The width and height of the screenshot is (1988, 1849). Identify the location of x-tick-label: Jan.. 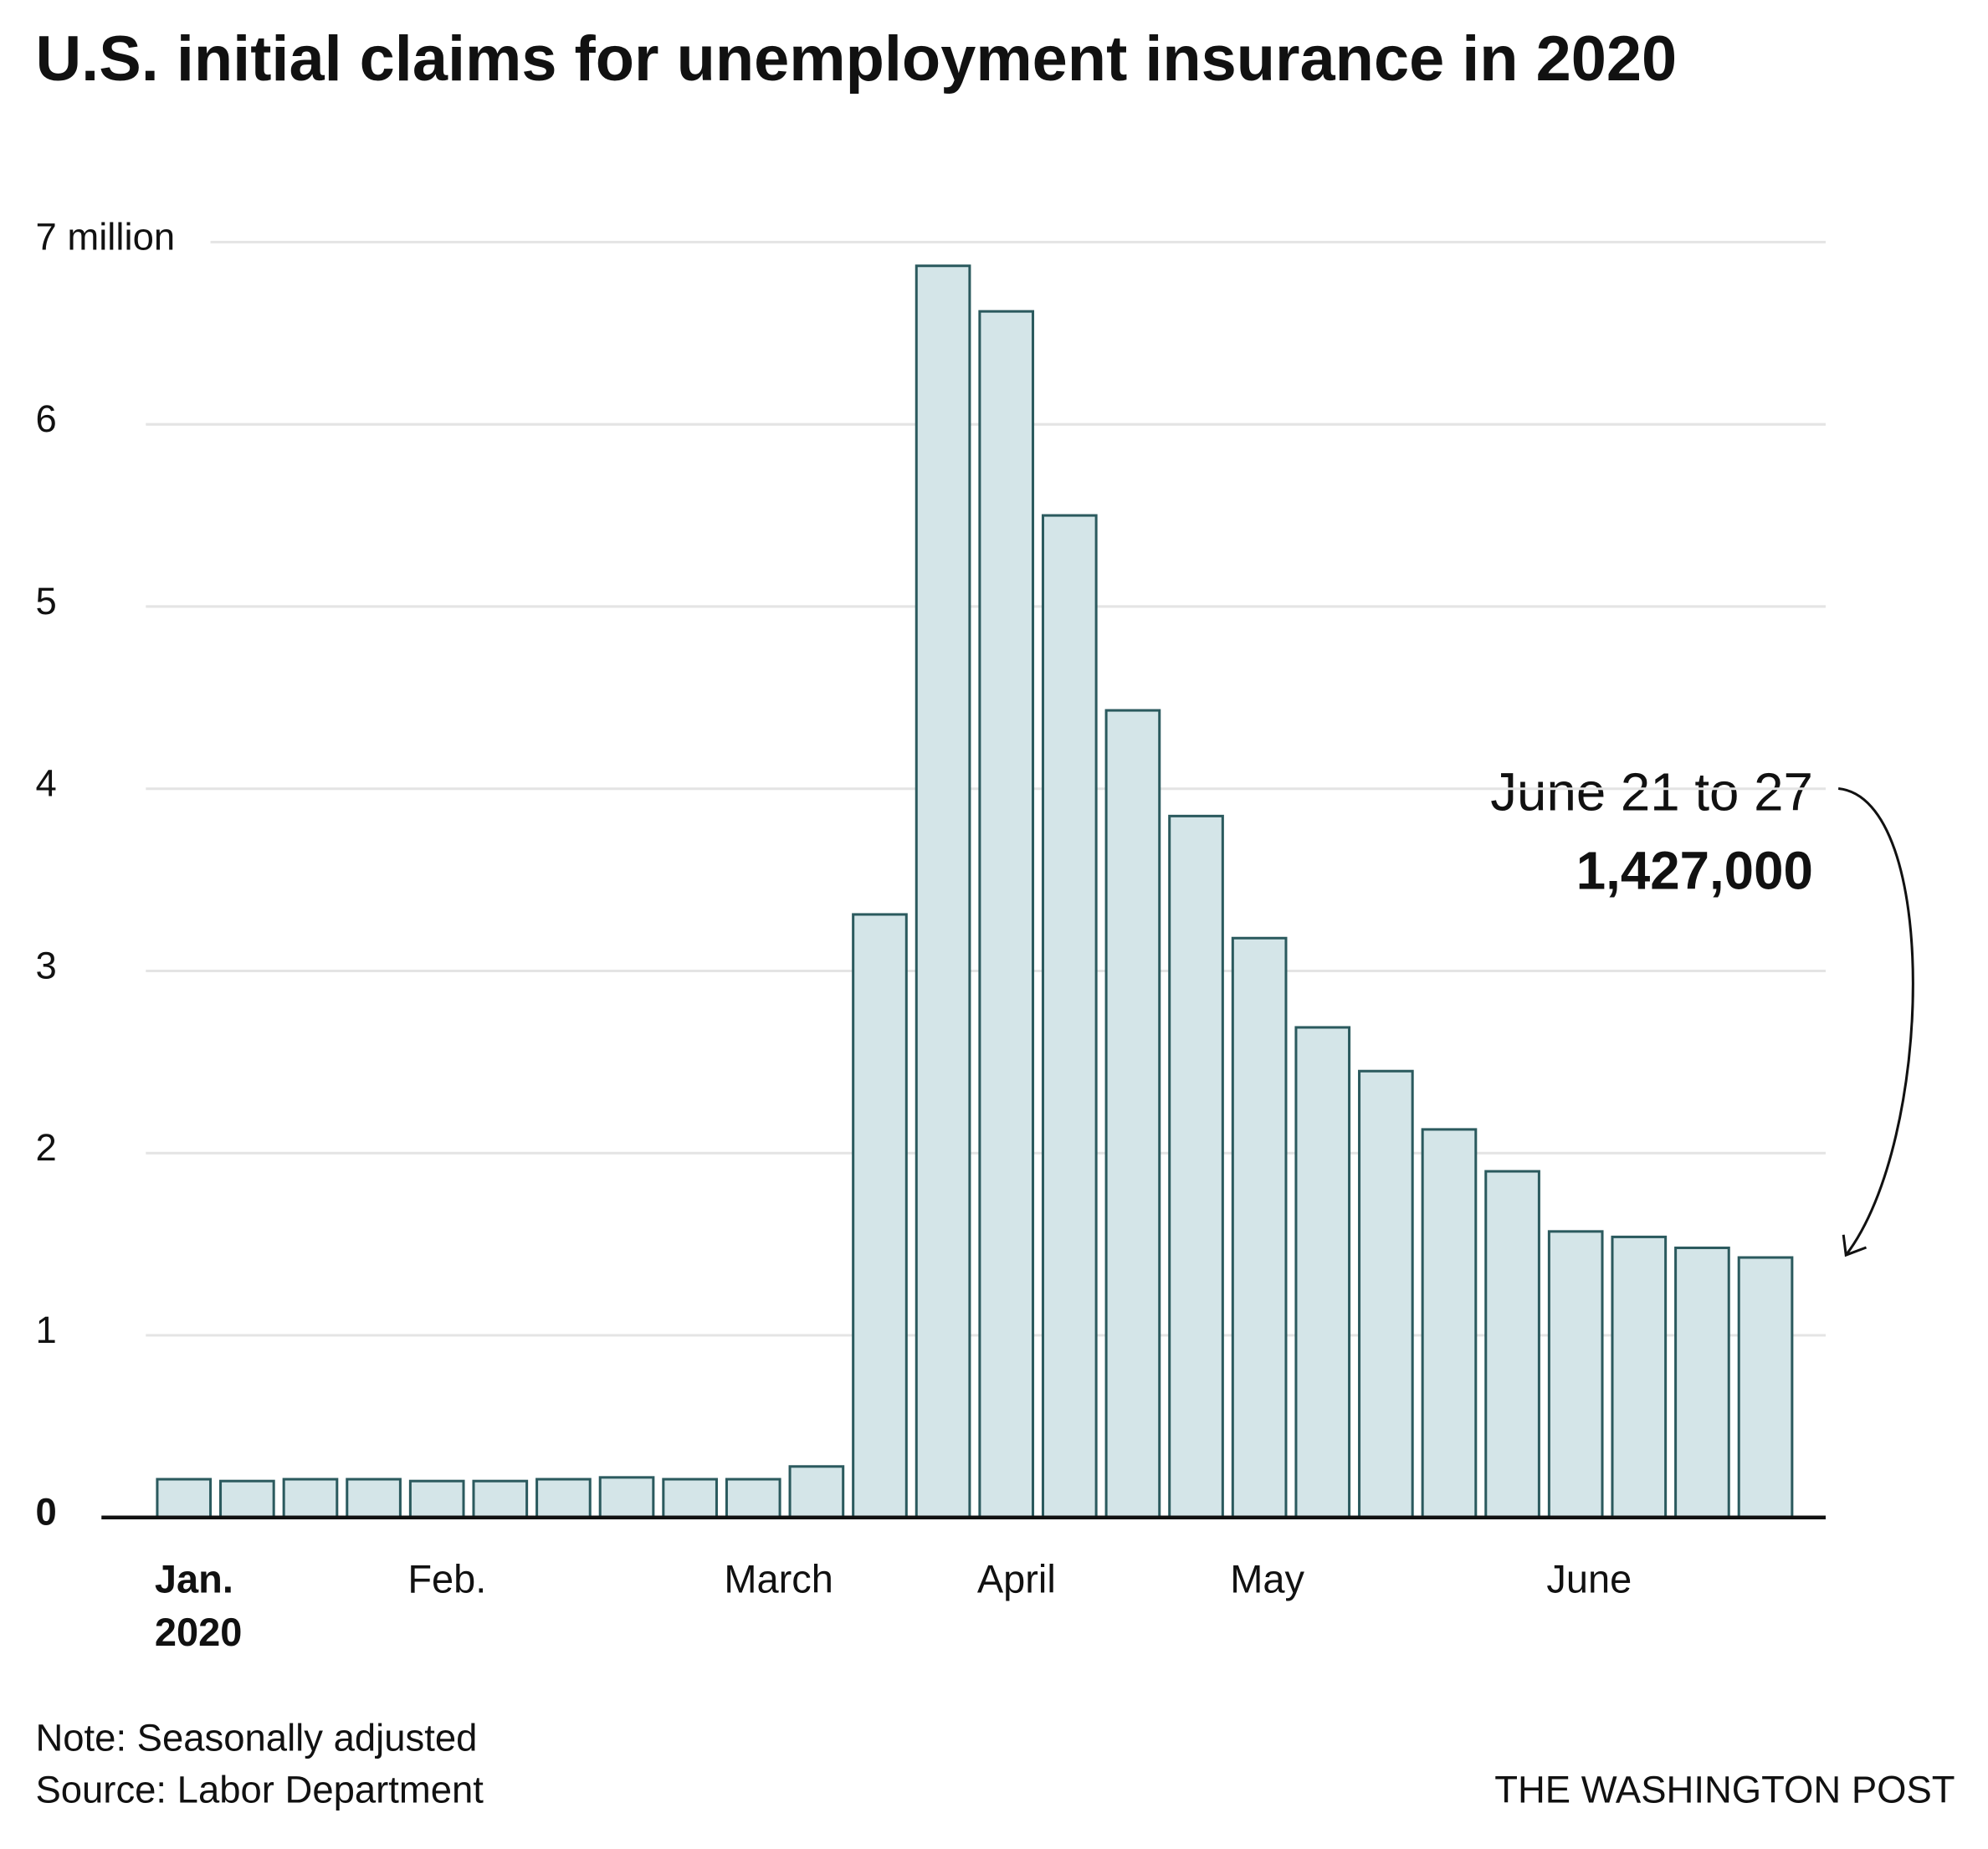
(194, 1579).